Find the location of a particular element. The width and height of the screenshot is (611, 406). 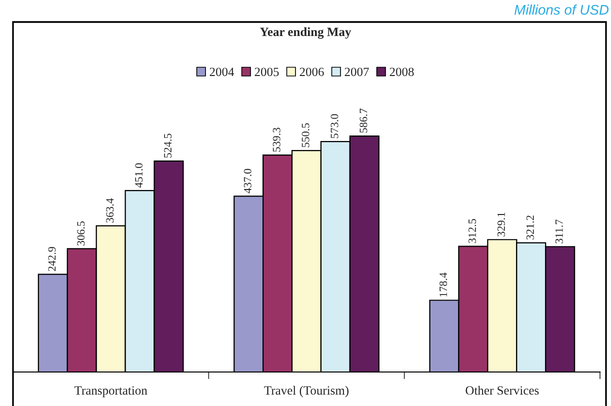

data-label: 573.0 is located at coordinates (334, 126).